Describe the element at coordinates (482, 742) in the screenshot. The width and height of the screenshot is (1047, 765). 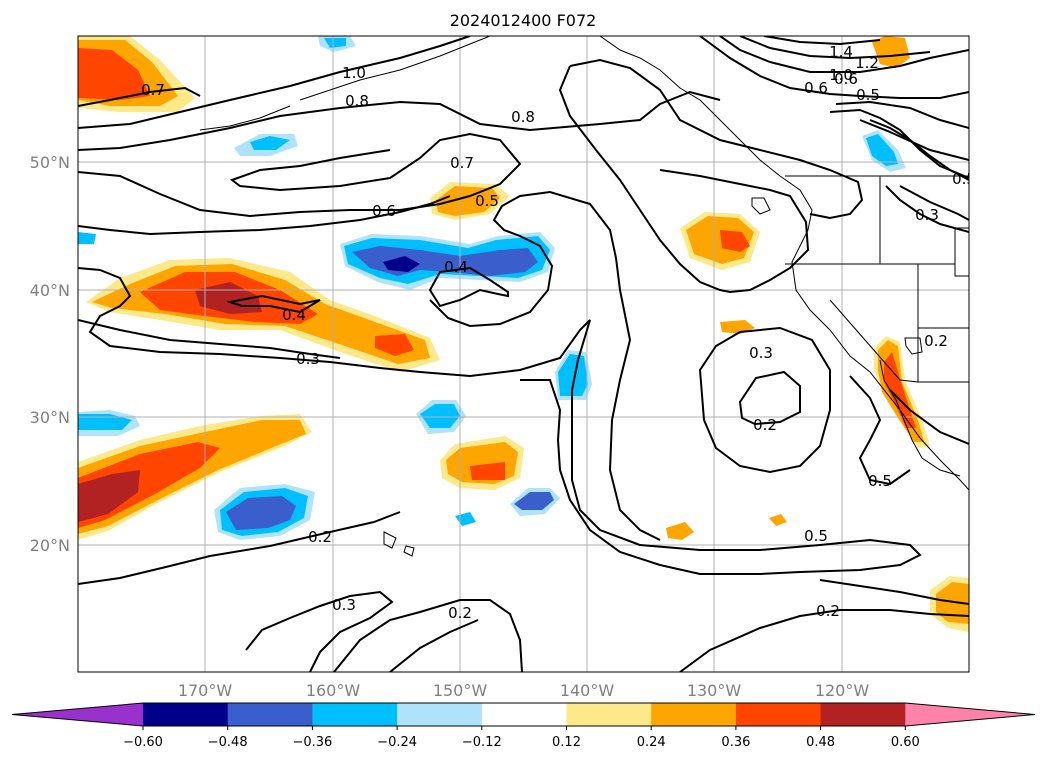
I see `colorbar-tick-label: −0.12` at that location.